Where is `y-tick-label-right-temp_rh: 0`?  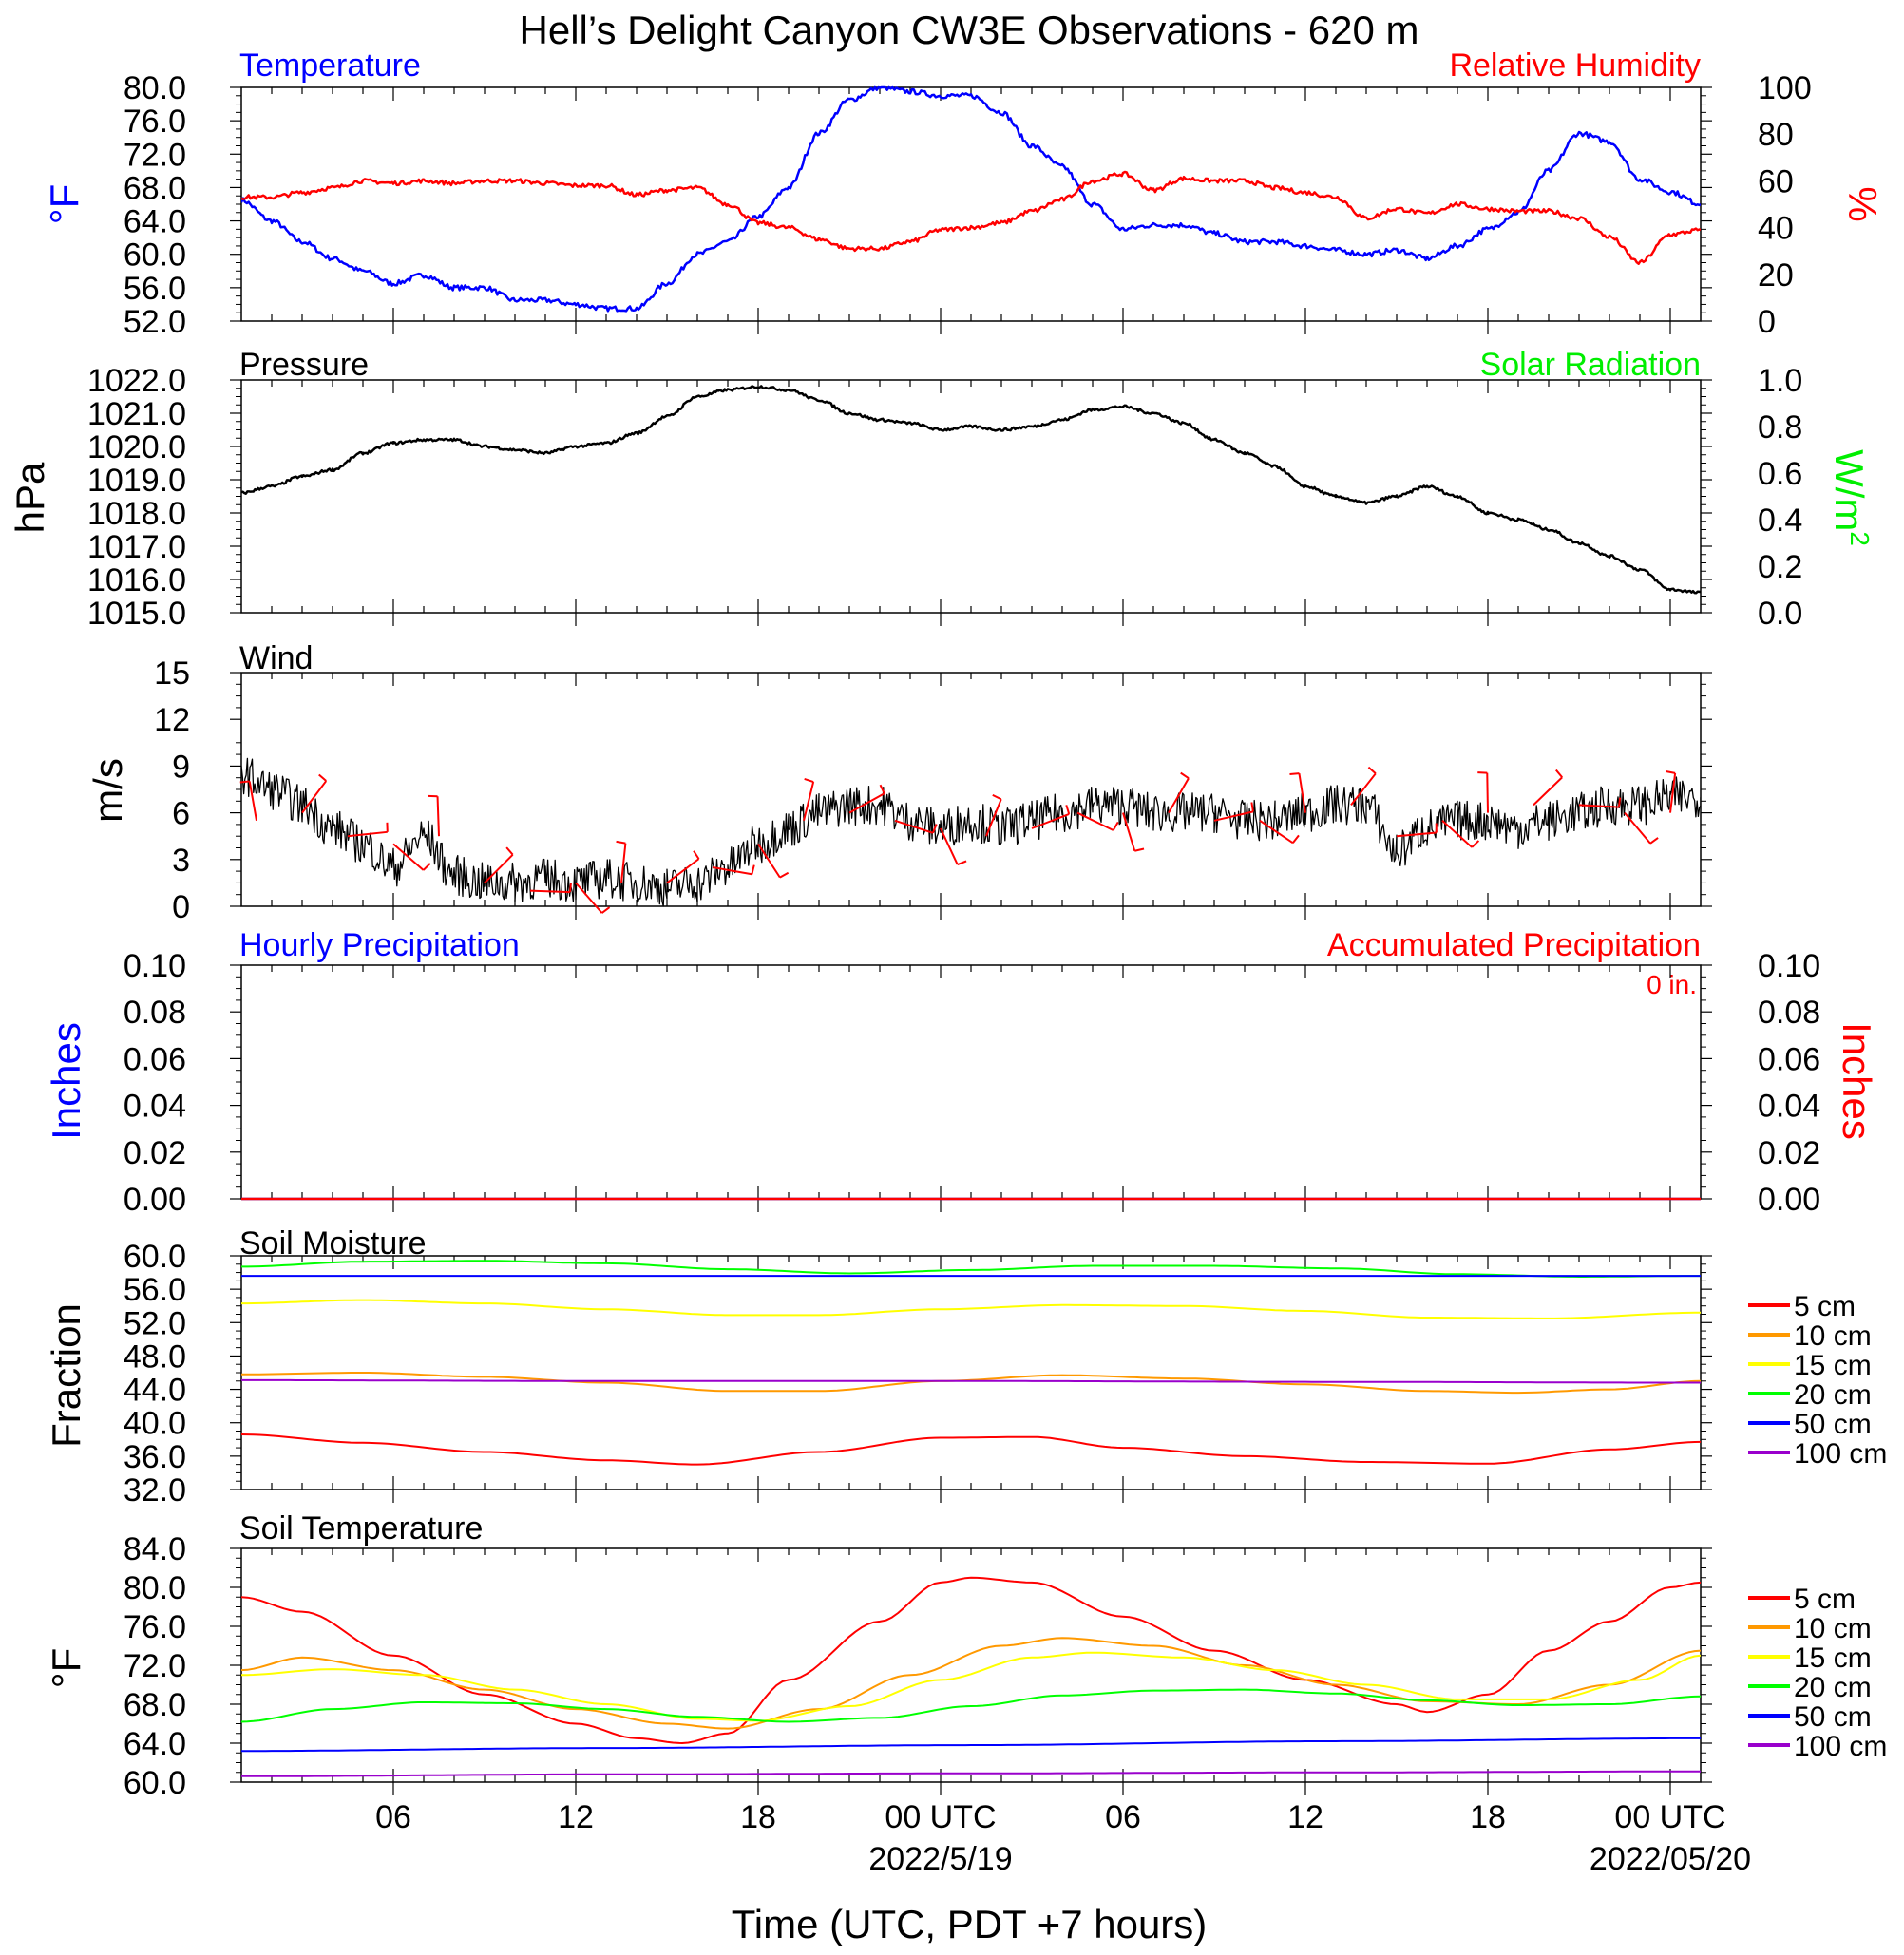 y-tick-label-right-temp_rh: 0 is located at coordinates (1767, 322).